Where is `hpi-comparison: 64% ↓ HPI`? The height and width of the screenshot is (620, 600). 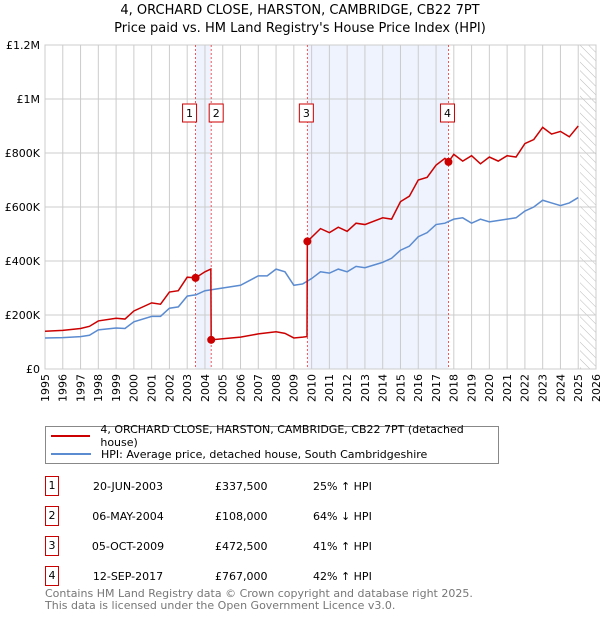 hpi-comparison: 64% ↓ HPI is located at coordinates (342, 516).